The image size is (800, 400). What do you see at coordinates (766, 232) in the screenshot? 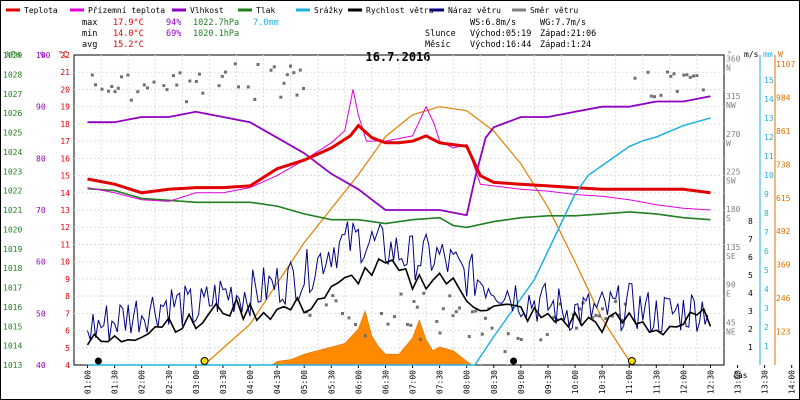
I see `rain-tick-label: 7` at bounding box center [766, 232].